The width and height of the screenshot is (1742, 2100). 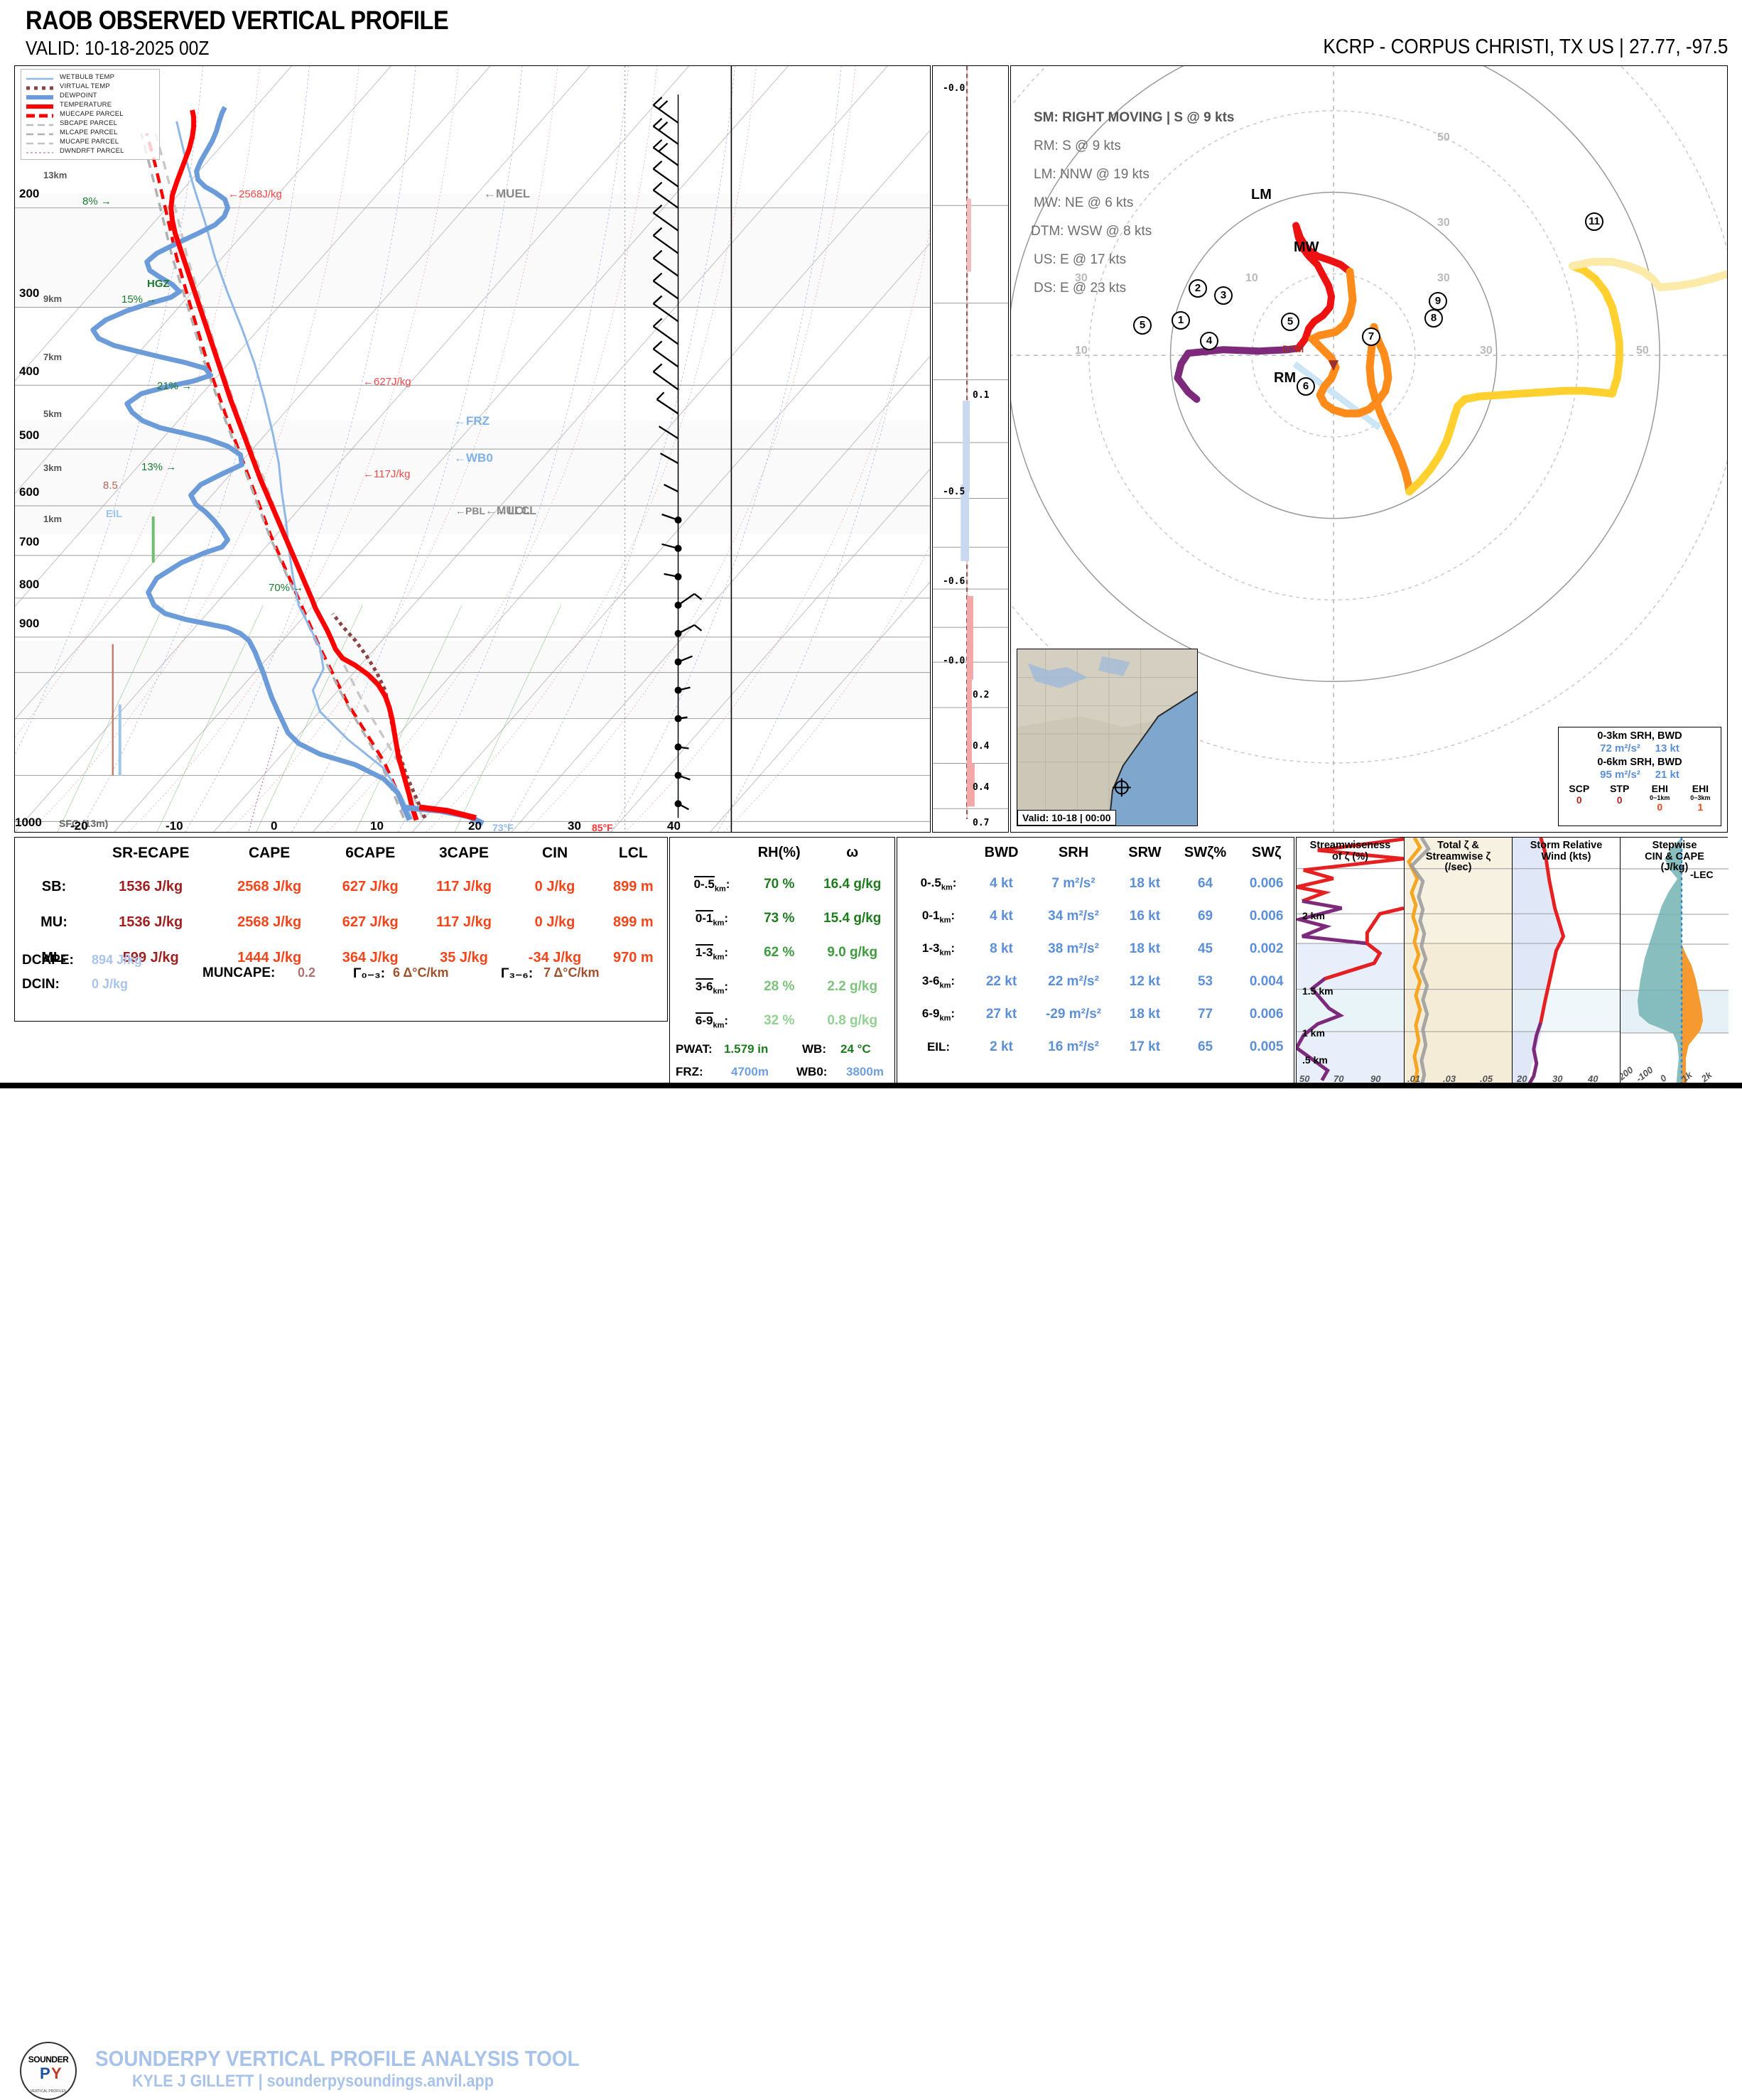 I want to click on srh-0-6km-value: 95 m²/s², so click(x=1620, y=775).